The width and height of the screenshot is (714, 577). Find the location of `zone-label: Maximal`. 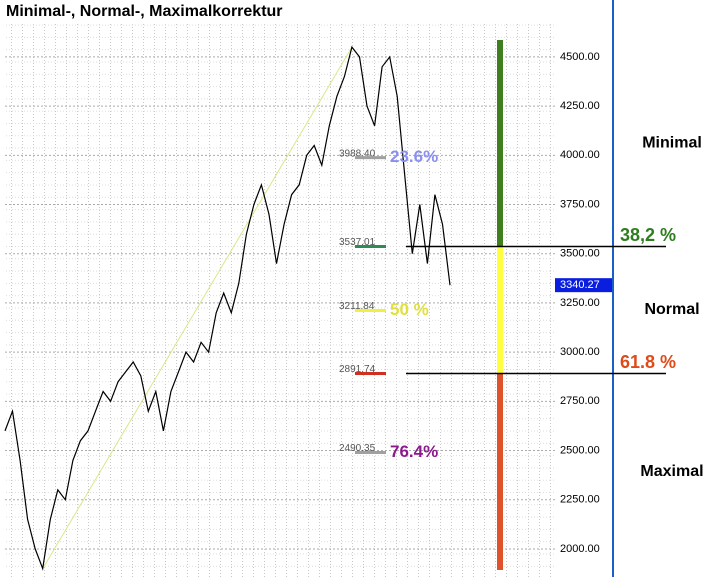

zone-label: Maximal is located at coordinates (671, 471).